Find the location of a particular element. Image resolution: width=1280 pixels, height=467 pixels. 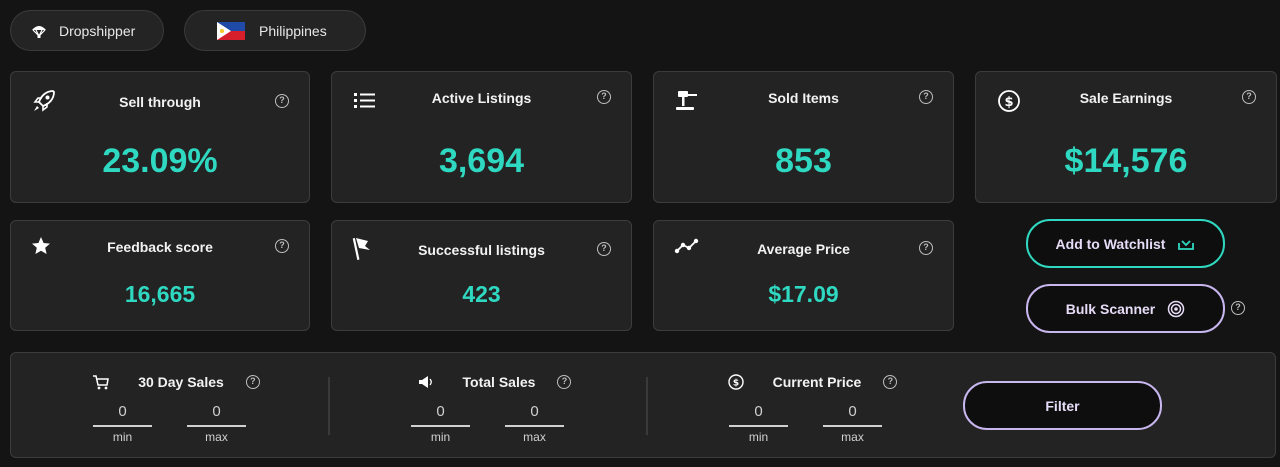

country-pill: Philippines is located at coordinates (275, 30).